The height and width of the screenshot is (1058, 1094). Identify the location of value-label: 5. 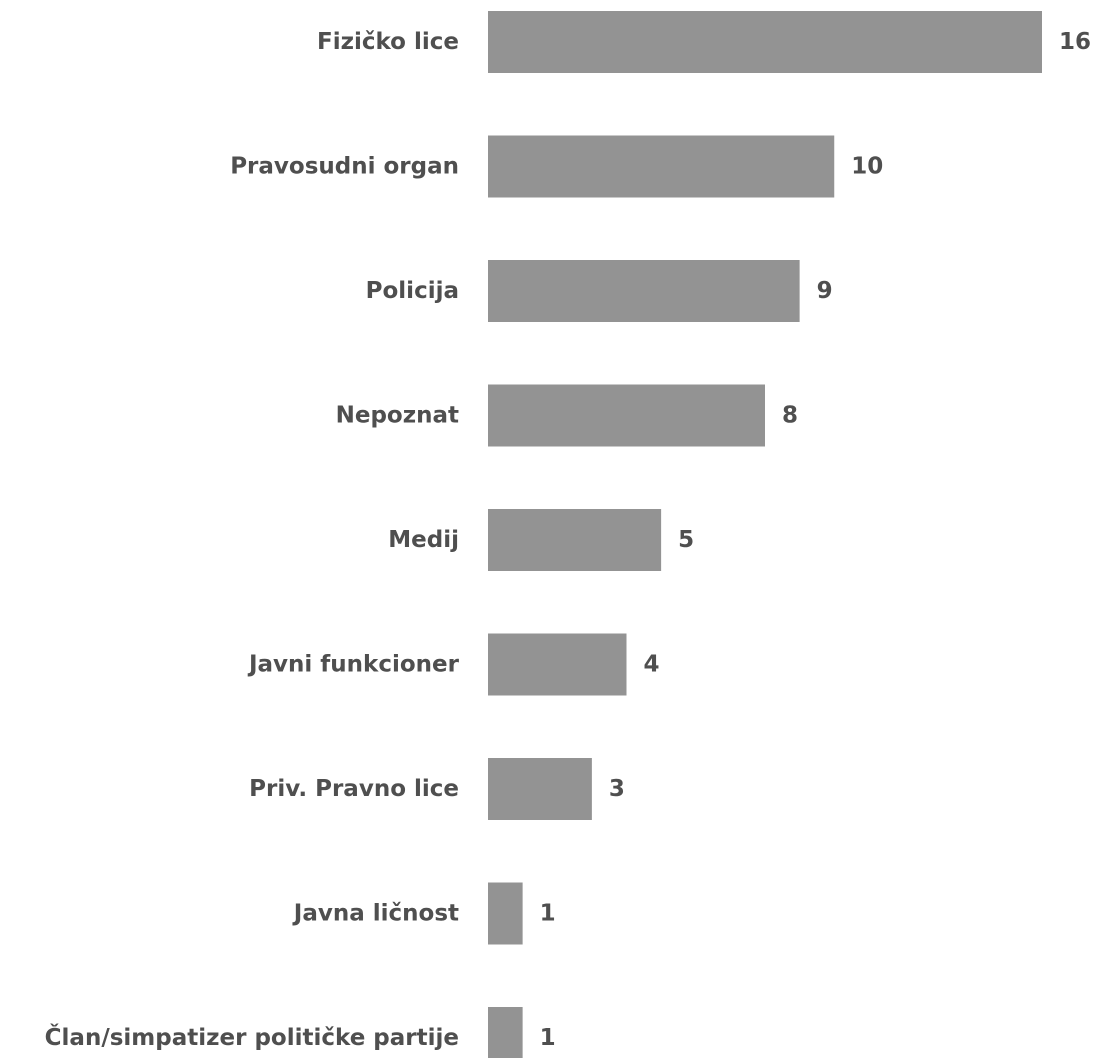
(686, 540).